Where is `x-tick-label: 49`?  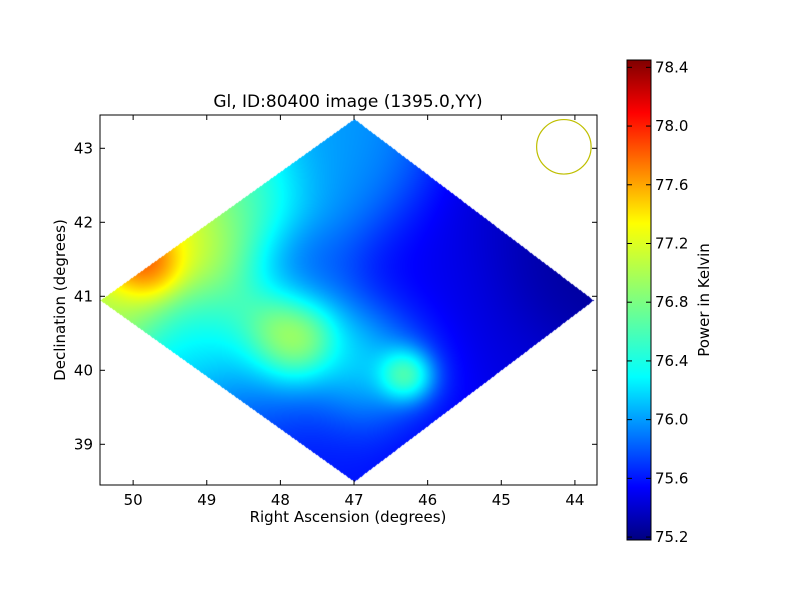 x-tick-label: 49 is located at coordinates (206, 500).